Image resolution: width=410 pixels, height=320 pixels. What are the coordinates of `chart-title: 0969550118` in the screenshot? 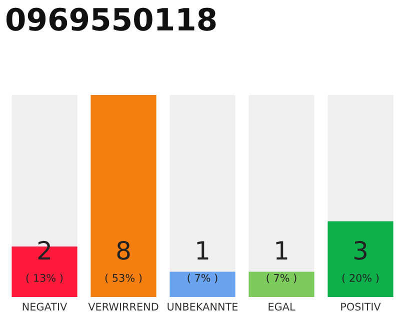 It's located at (111, 19).